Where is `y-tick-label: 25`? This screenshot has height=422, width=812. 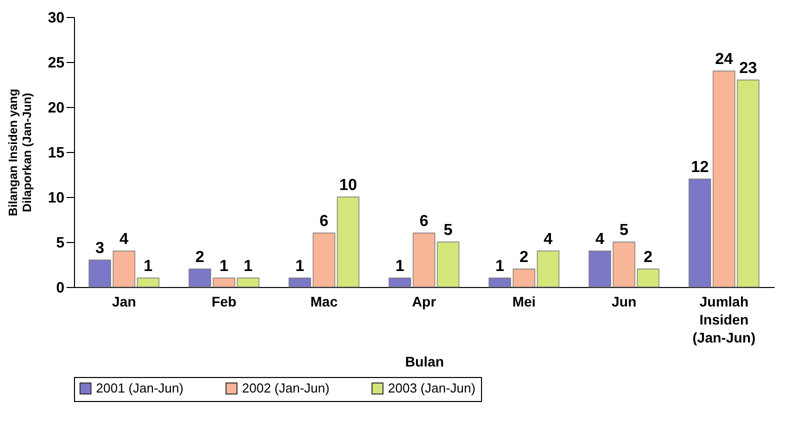 y-tick-label: 25 is located at coordinates (56, 63).